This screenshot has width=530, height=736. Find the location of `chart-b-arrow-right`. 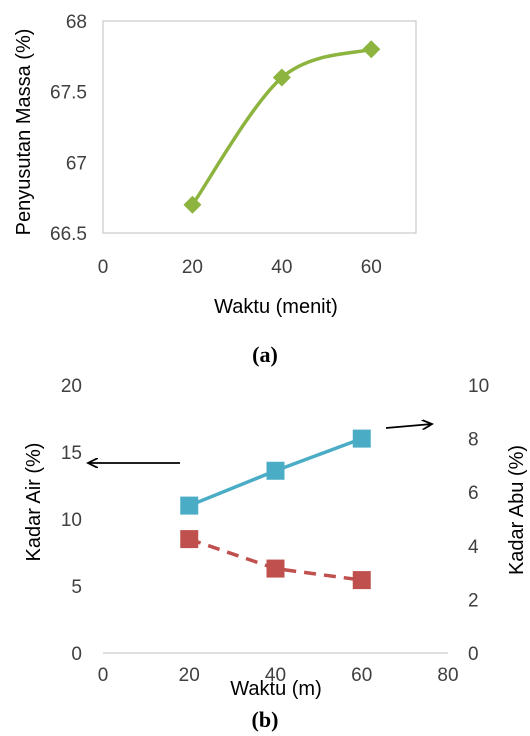

chart-b-arrow-right is located at coordinates (408, 426).